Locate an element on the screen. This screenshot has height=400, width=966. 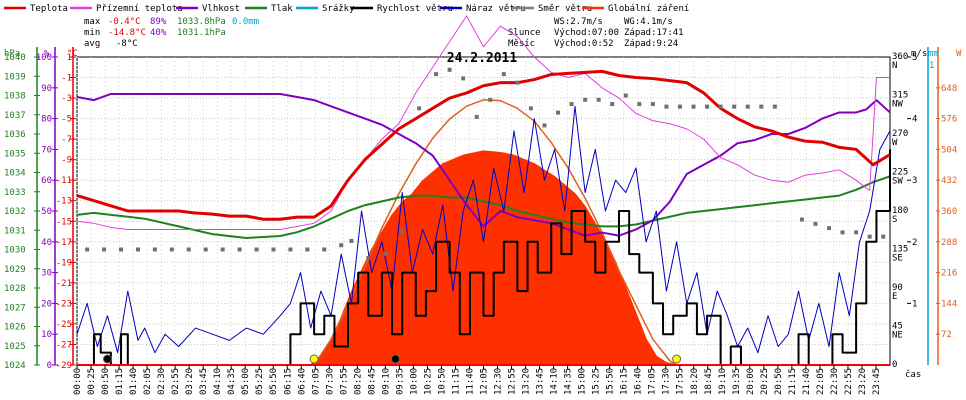
stat-label: avg is located at coordinates (92, 44).